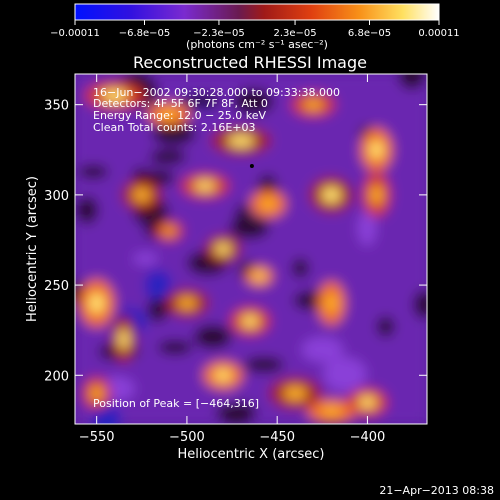  Describe the element at coordinates (97, 437) in the screenshot. I see `x-tick-label: −550` at that location.